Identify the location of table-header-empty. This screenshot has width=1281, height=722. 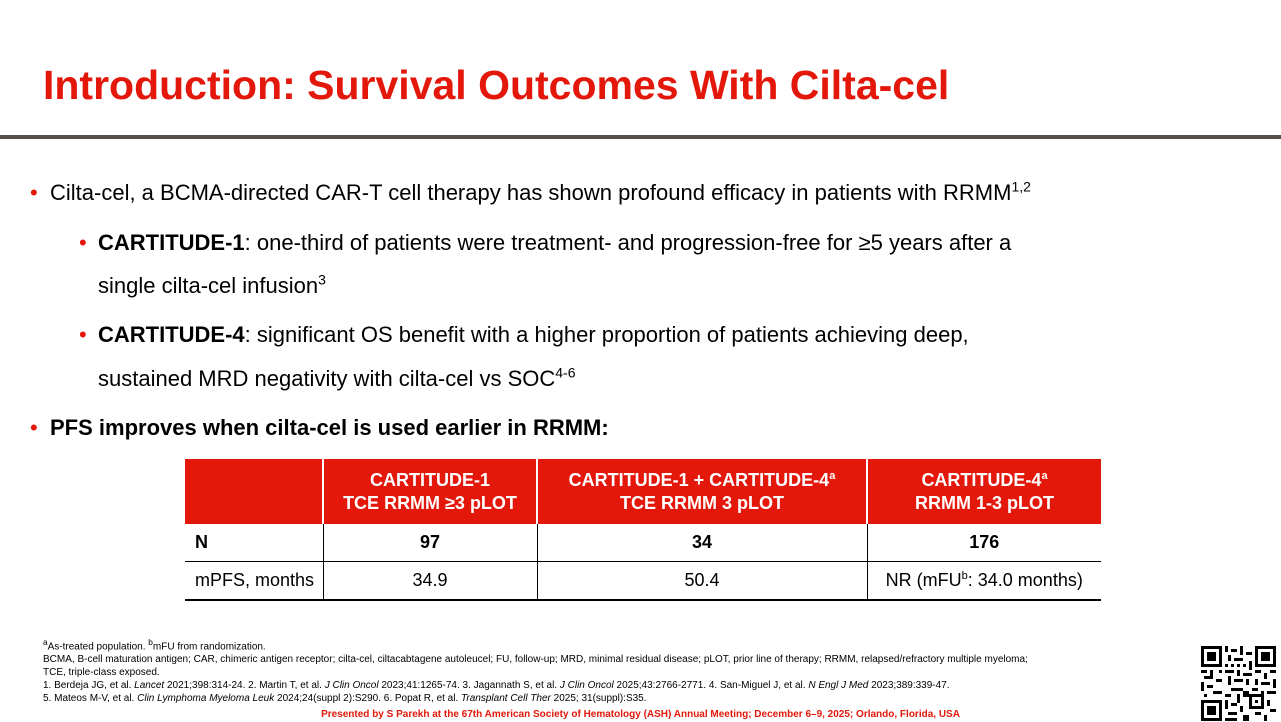
(254, 491).